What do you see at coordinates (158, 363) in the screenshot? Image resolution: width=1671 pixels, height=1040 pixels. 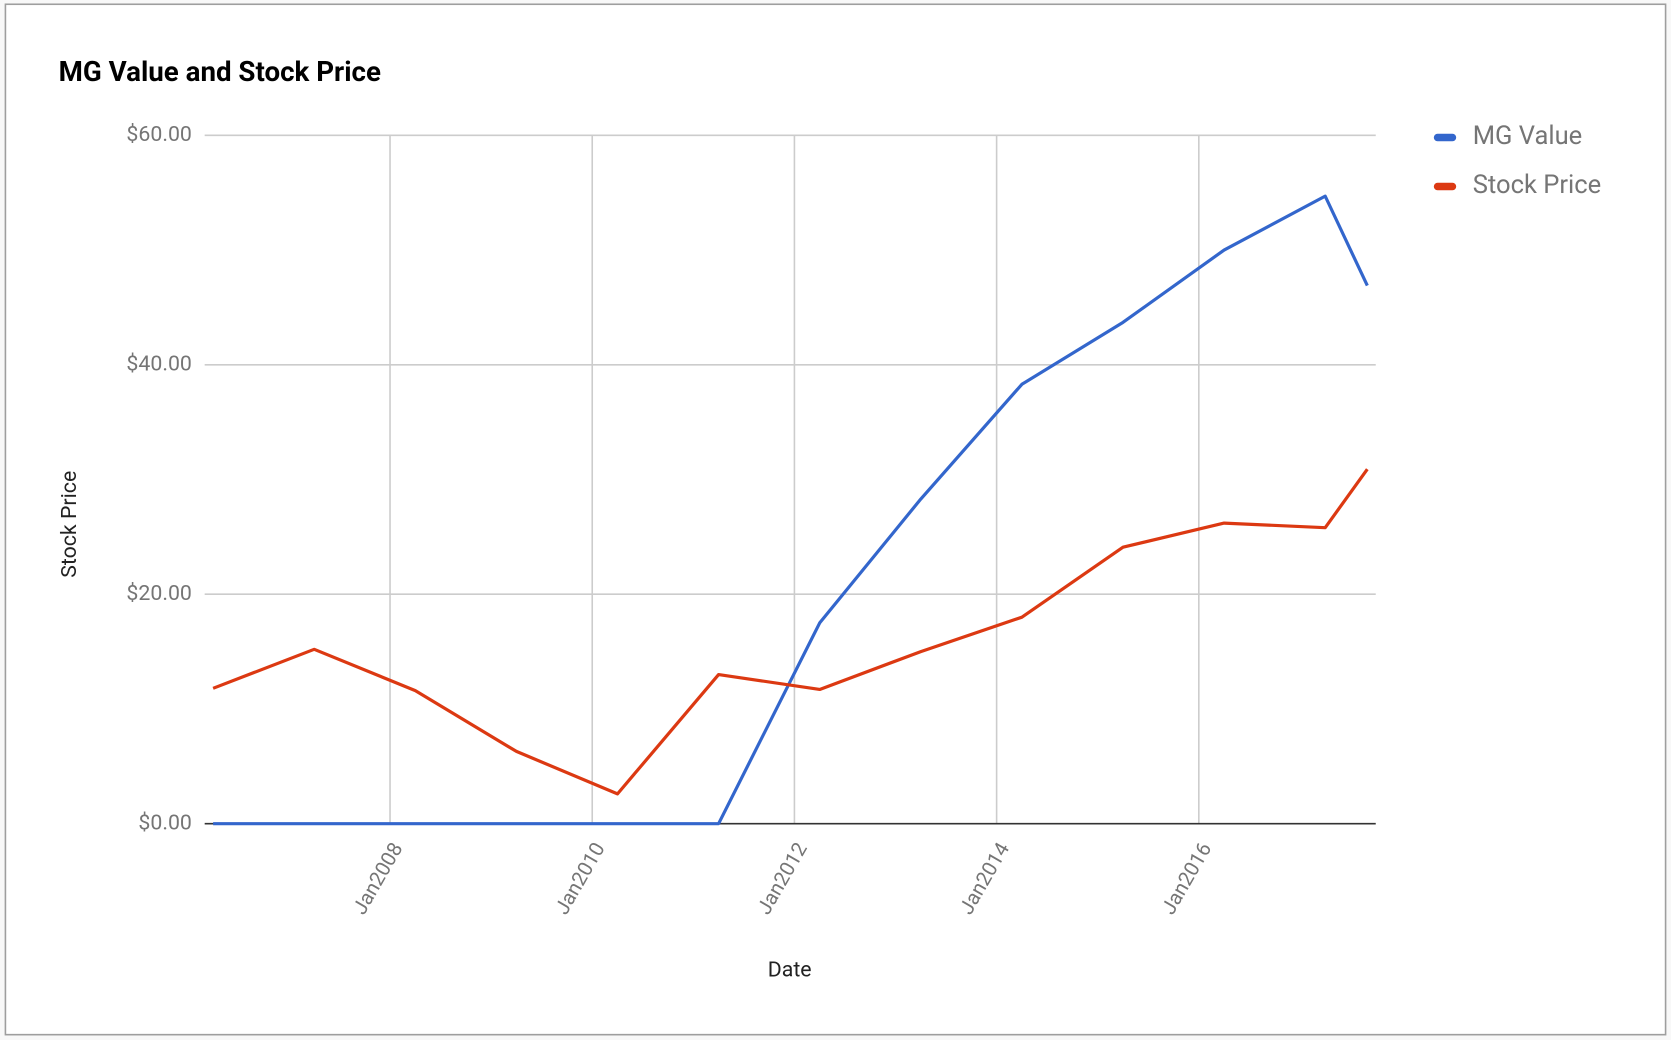 I see `y-tick-label: $40.00` at bounding box center [158, 363].